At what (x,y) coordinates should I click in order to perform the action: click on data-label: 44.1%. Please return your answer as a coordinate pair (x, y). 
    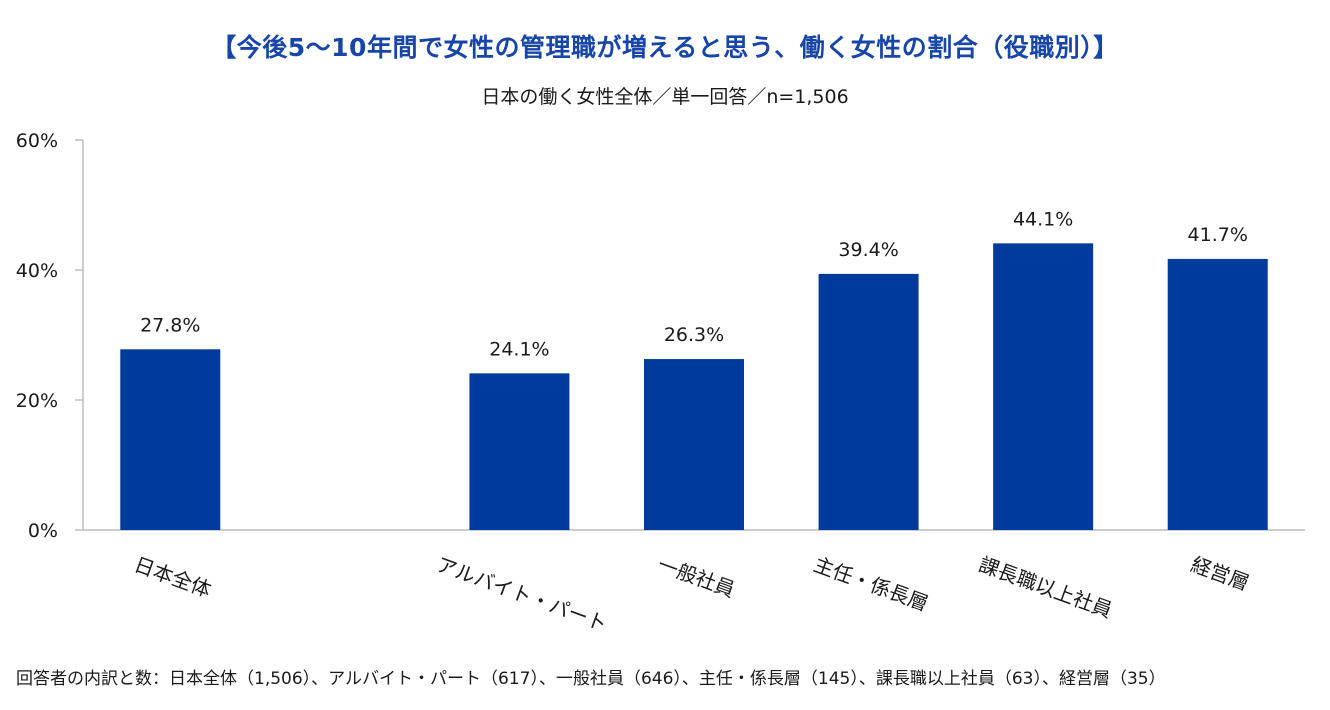
    Looking at the image, I should click on (1043, 219).